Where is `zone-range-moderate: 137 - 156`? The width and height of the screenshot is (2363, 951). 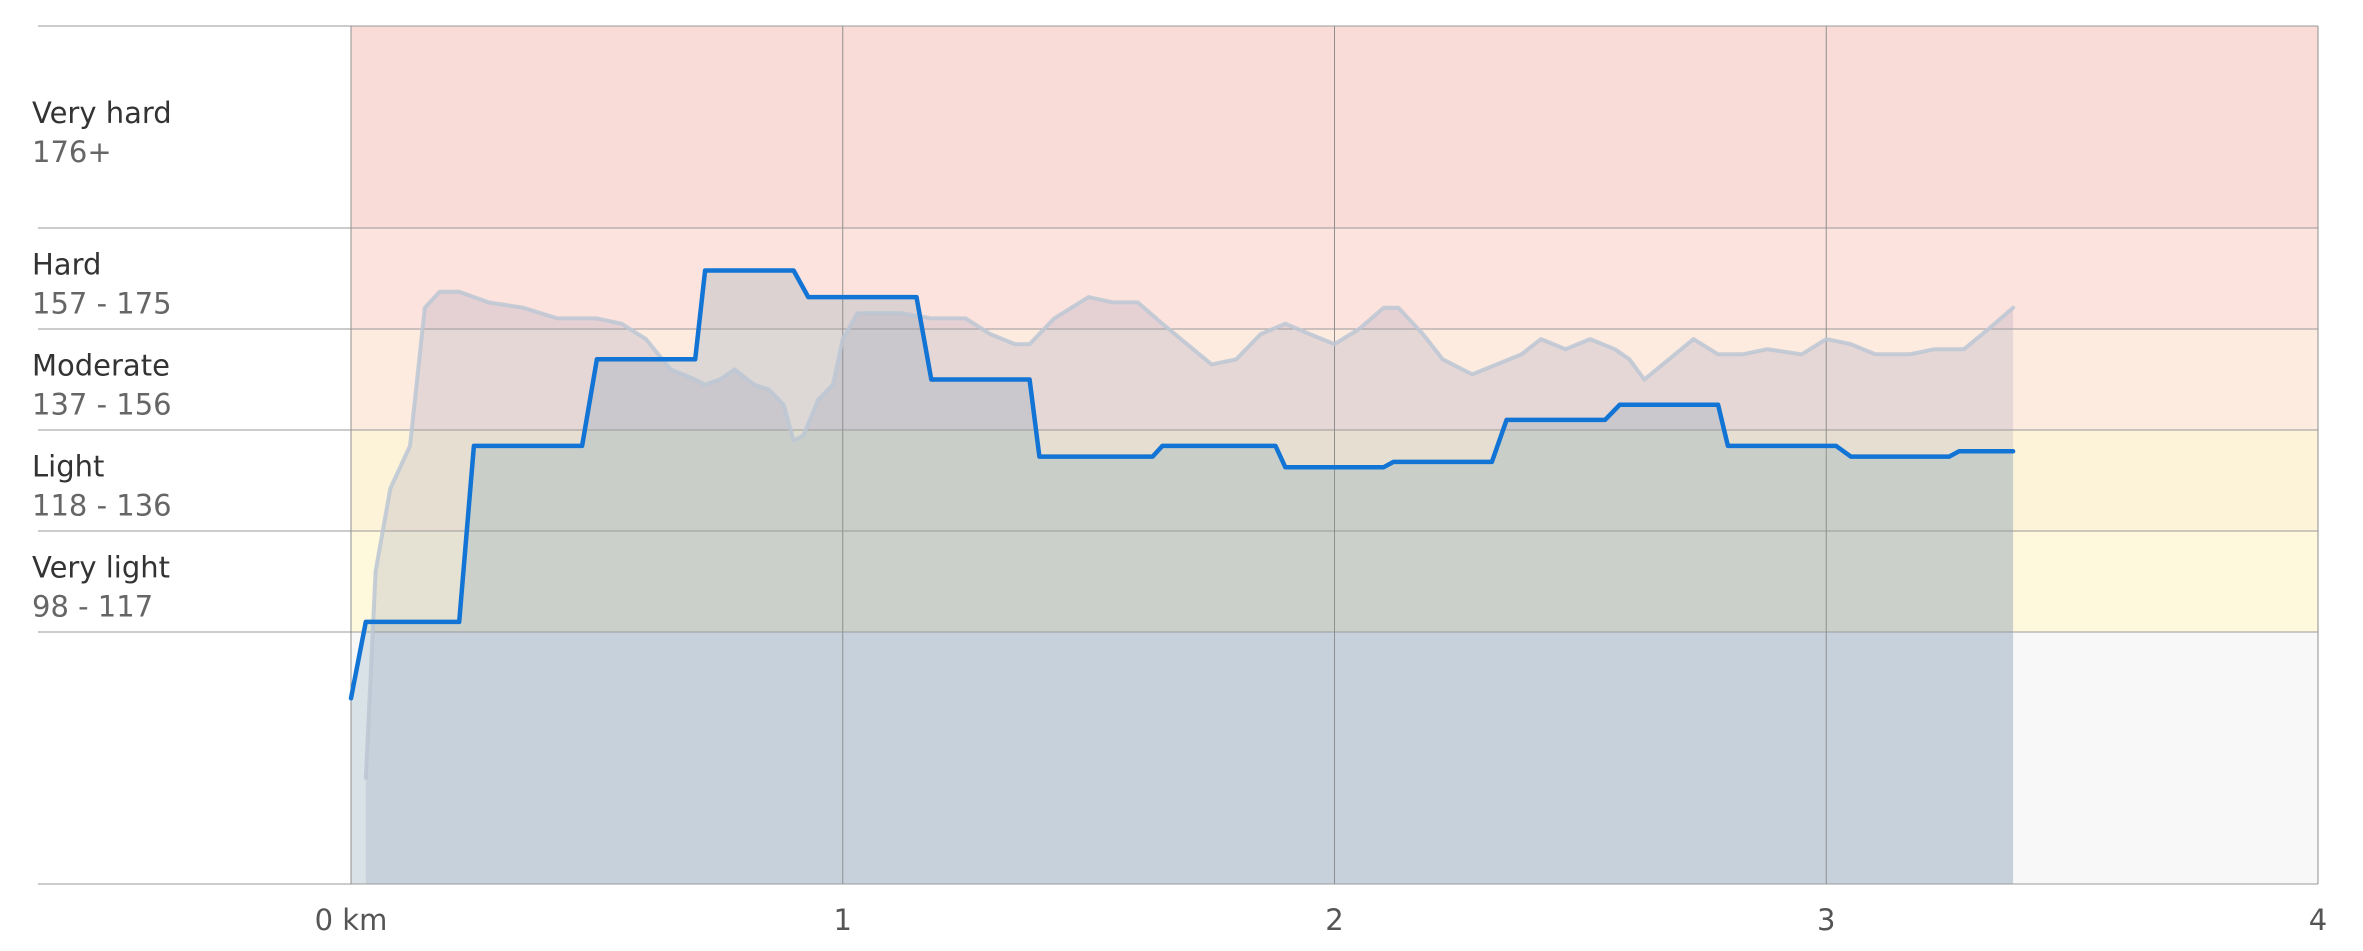
zone-range-moderate: 137 - 156 is located at coordinates (102, 405).